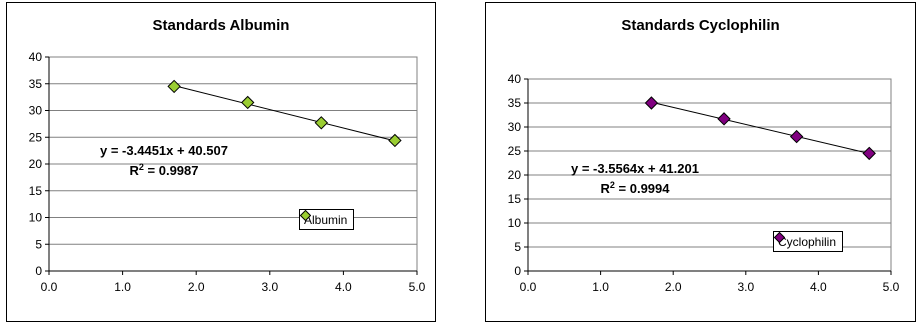 The image size is (920, 325). I want to click on r-squared-label: R2 = 0.9994, so click(636, 188).